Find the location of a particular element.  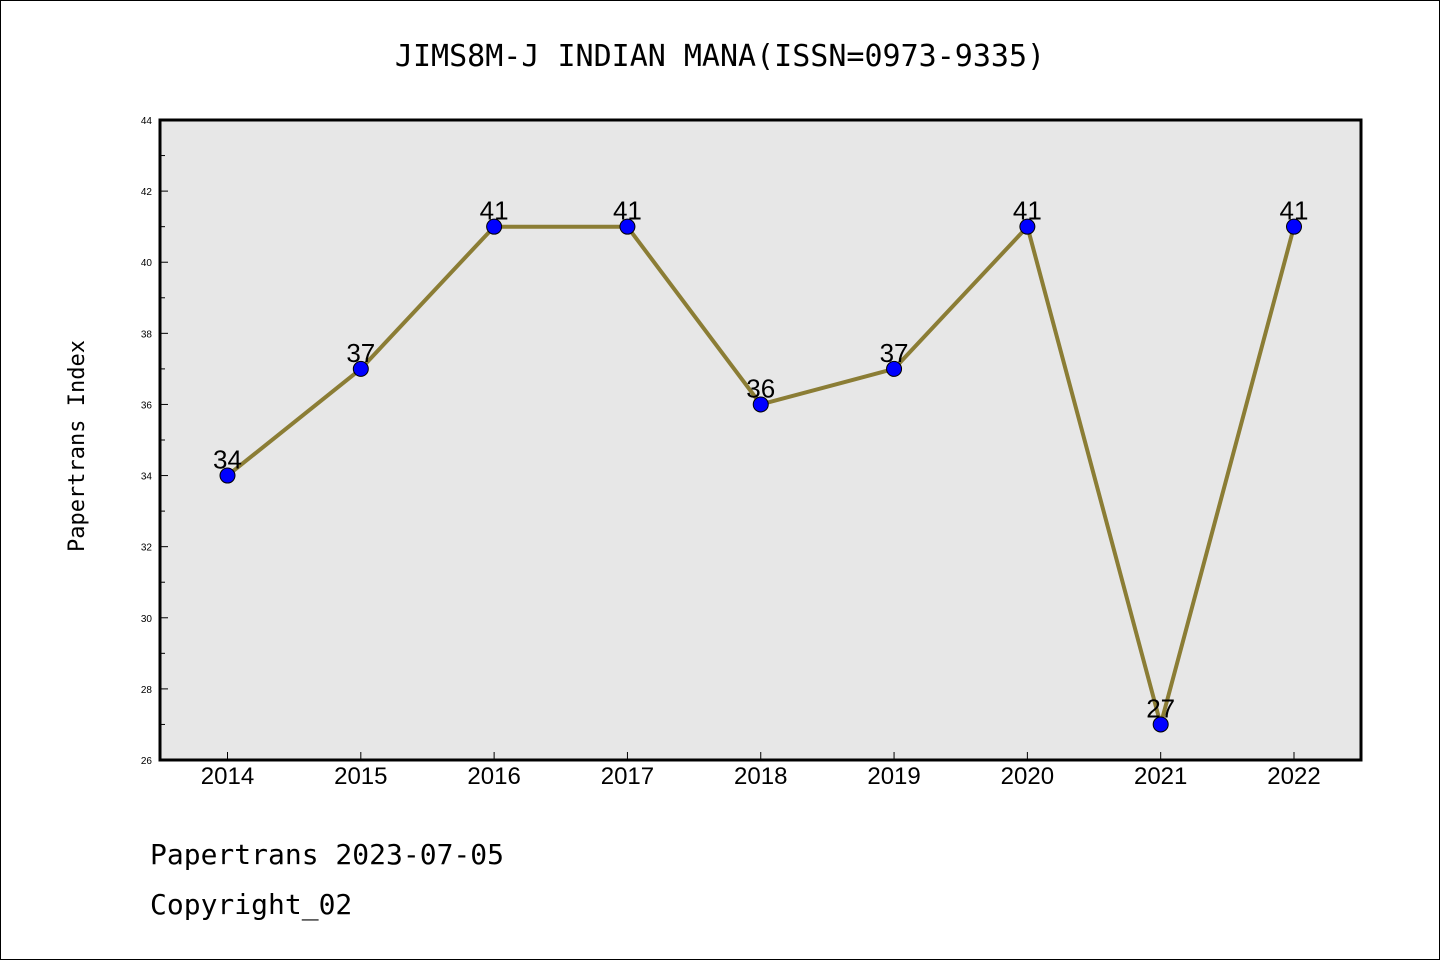

x-axis-ticks: 2014 2015 2016 2017 2018 2019 2020 2021 2022 is located at coordinates (761, 771).